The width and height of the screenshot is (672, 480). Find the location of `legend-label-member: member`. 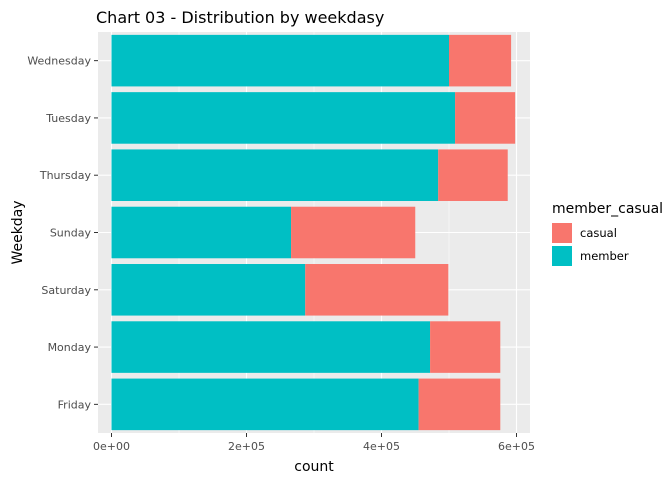

legend-label-member: member is located at coordinates (604, 256).